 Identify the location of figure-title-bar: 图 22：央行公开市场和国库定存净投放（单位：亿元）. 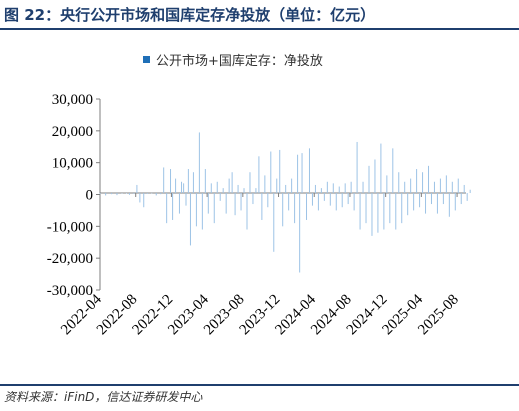
(259, 15).